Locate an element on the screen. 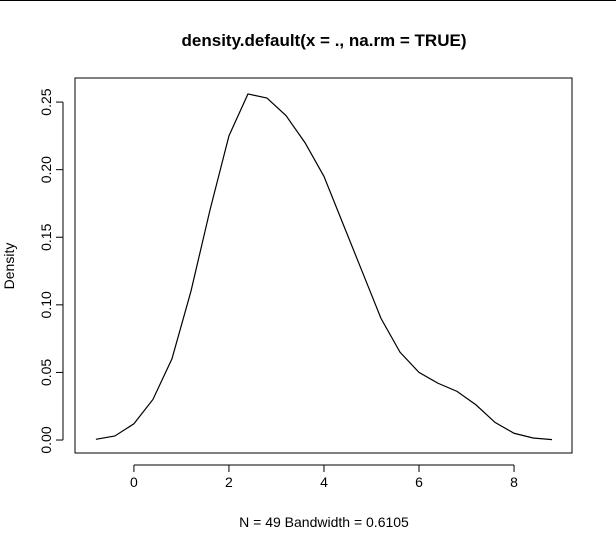 Image resolution: width=616 pixels, height=552 pixels. x-tick-label: 8 is located at coordinates (514, 482).